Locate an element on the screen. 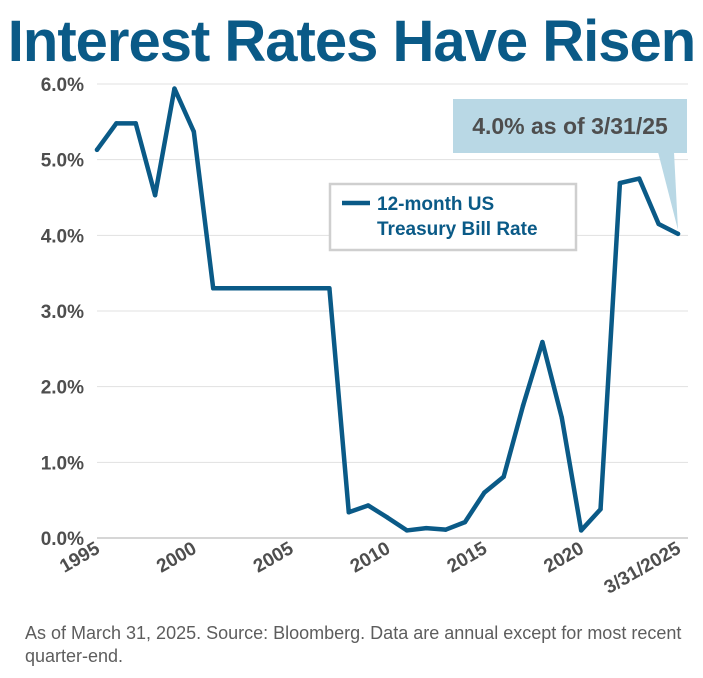  y-tick-label: 1.0% is located at coordinates (62, 463).